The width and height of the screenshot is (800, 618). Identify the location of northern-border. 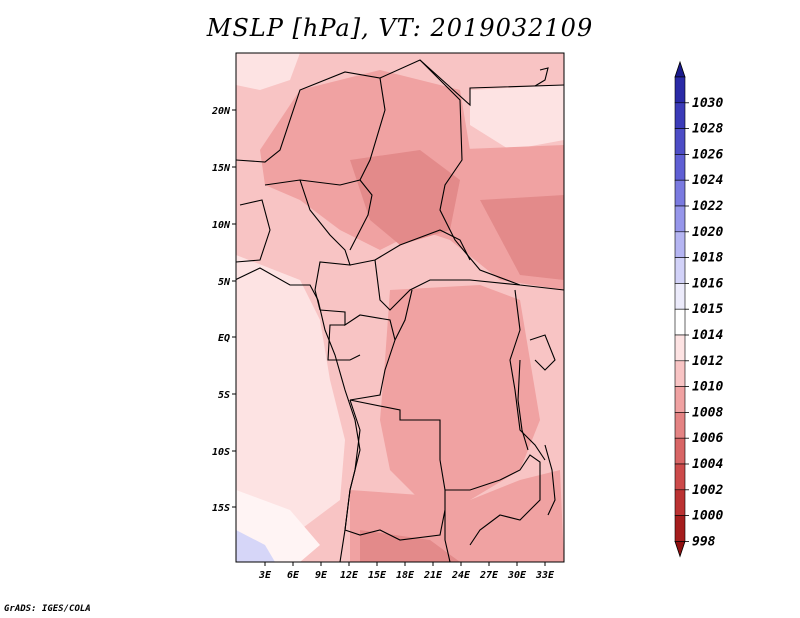
(400, 111).